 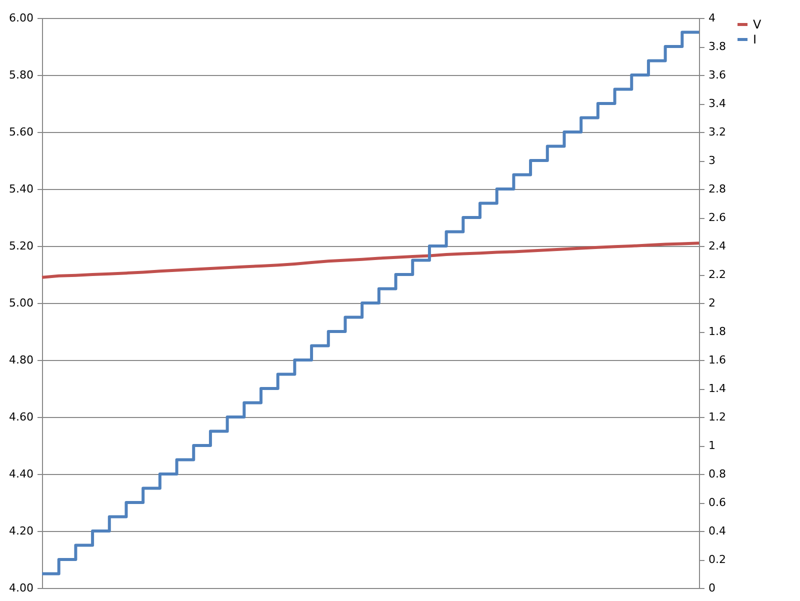 I want to click on y-tick-label: 4.20, so click(x=21, y=531).